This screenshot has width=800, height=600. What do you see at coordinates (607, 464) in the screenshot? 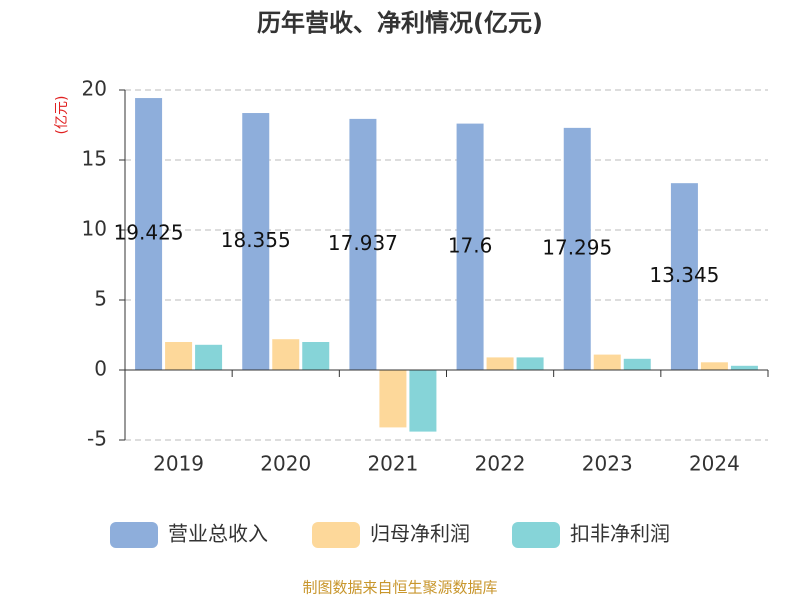
I see `x-tick-label: 2023` at bounding box center [607, 464].